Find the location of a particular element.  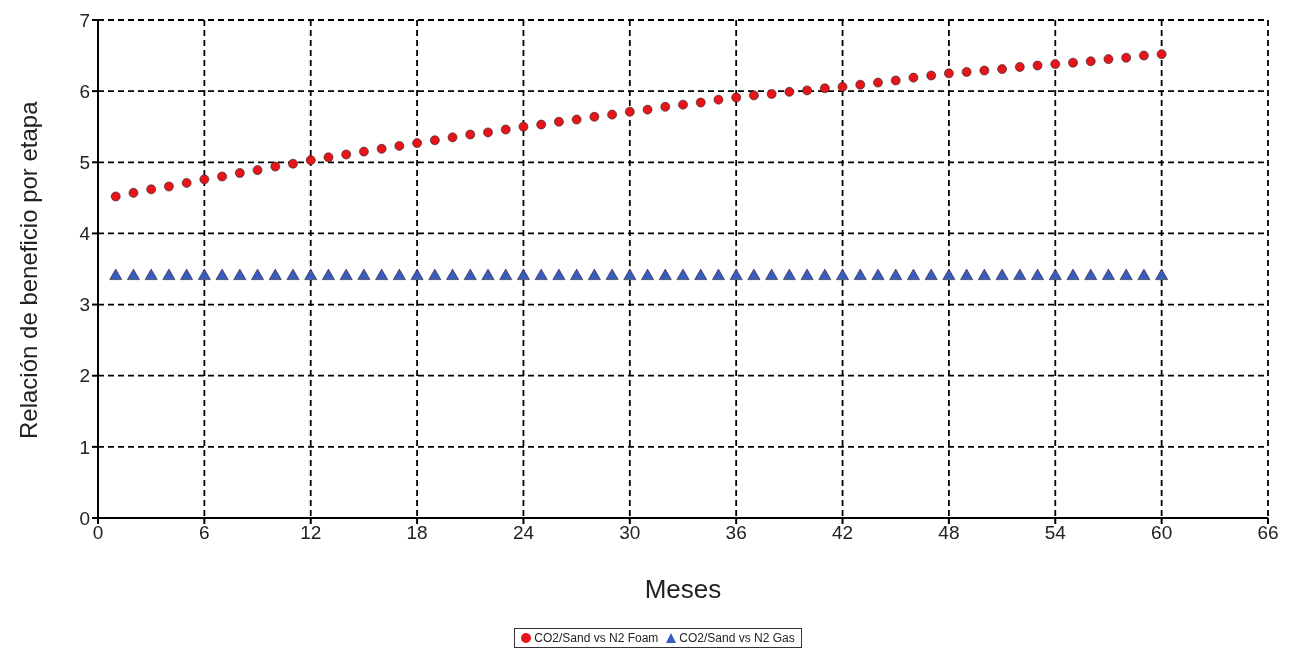

x-tick-label: 48 is located at coordinates (949, 533).